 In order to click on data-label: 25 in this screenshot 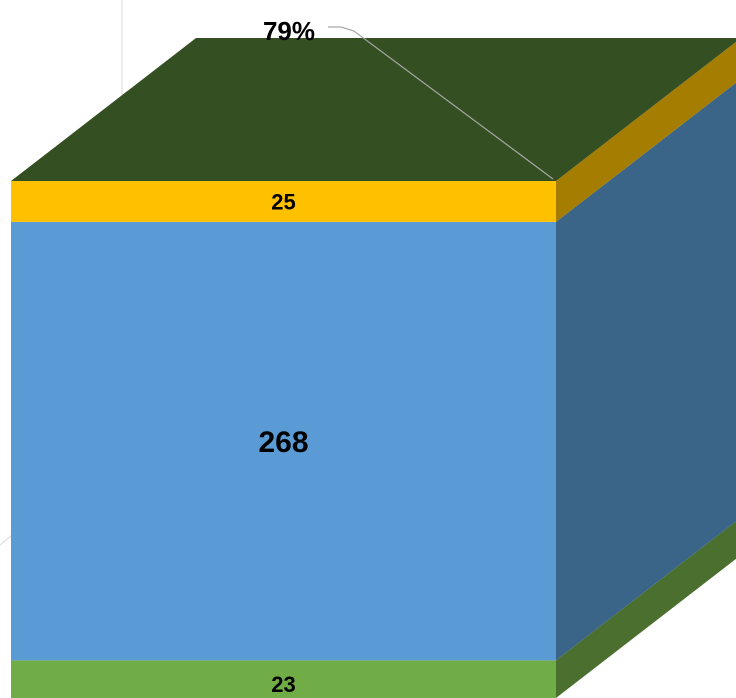, I will do `click(283, 201)`.